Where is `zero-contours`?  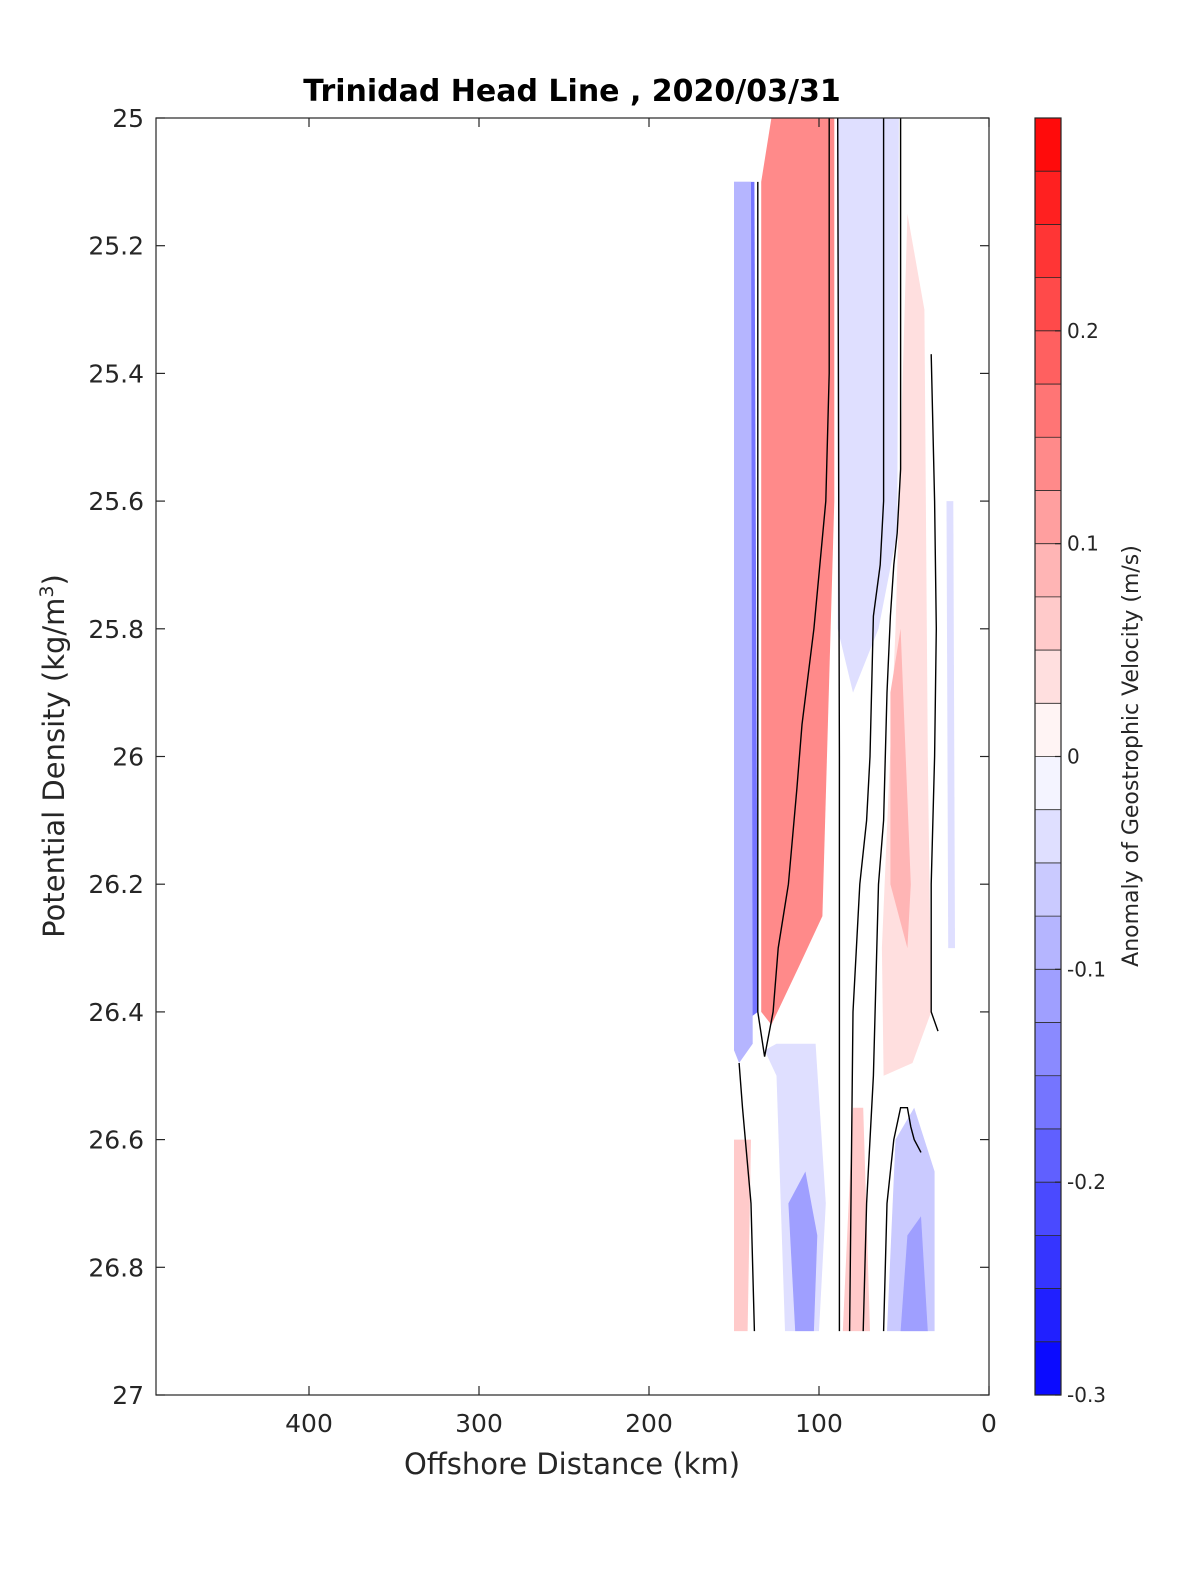
zero-contours is located at coordinates (838, 725).